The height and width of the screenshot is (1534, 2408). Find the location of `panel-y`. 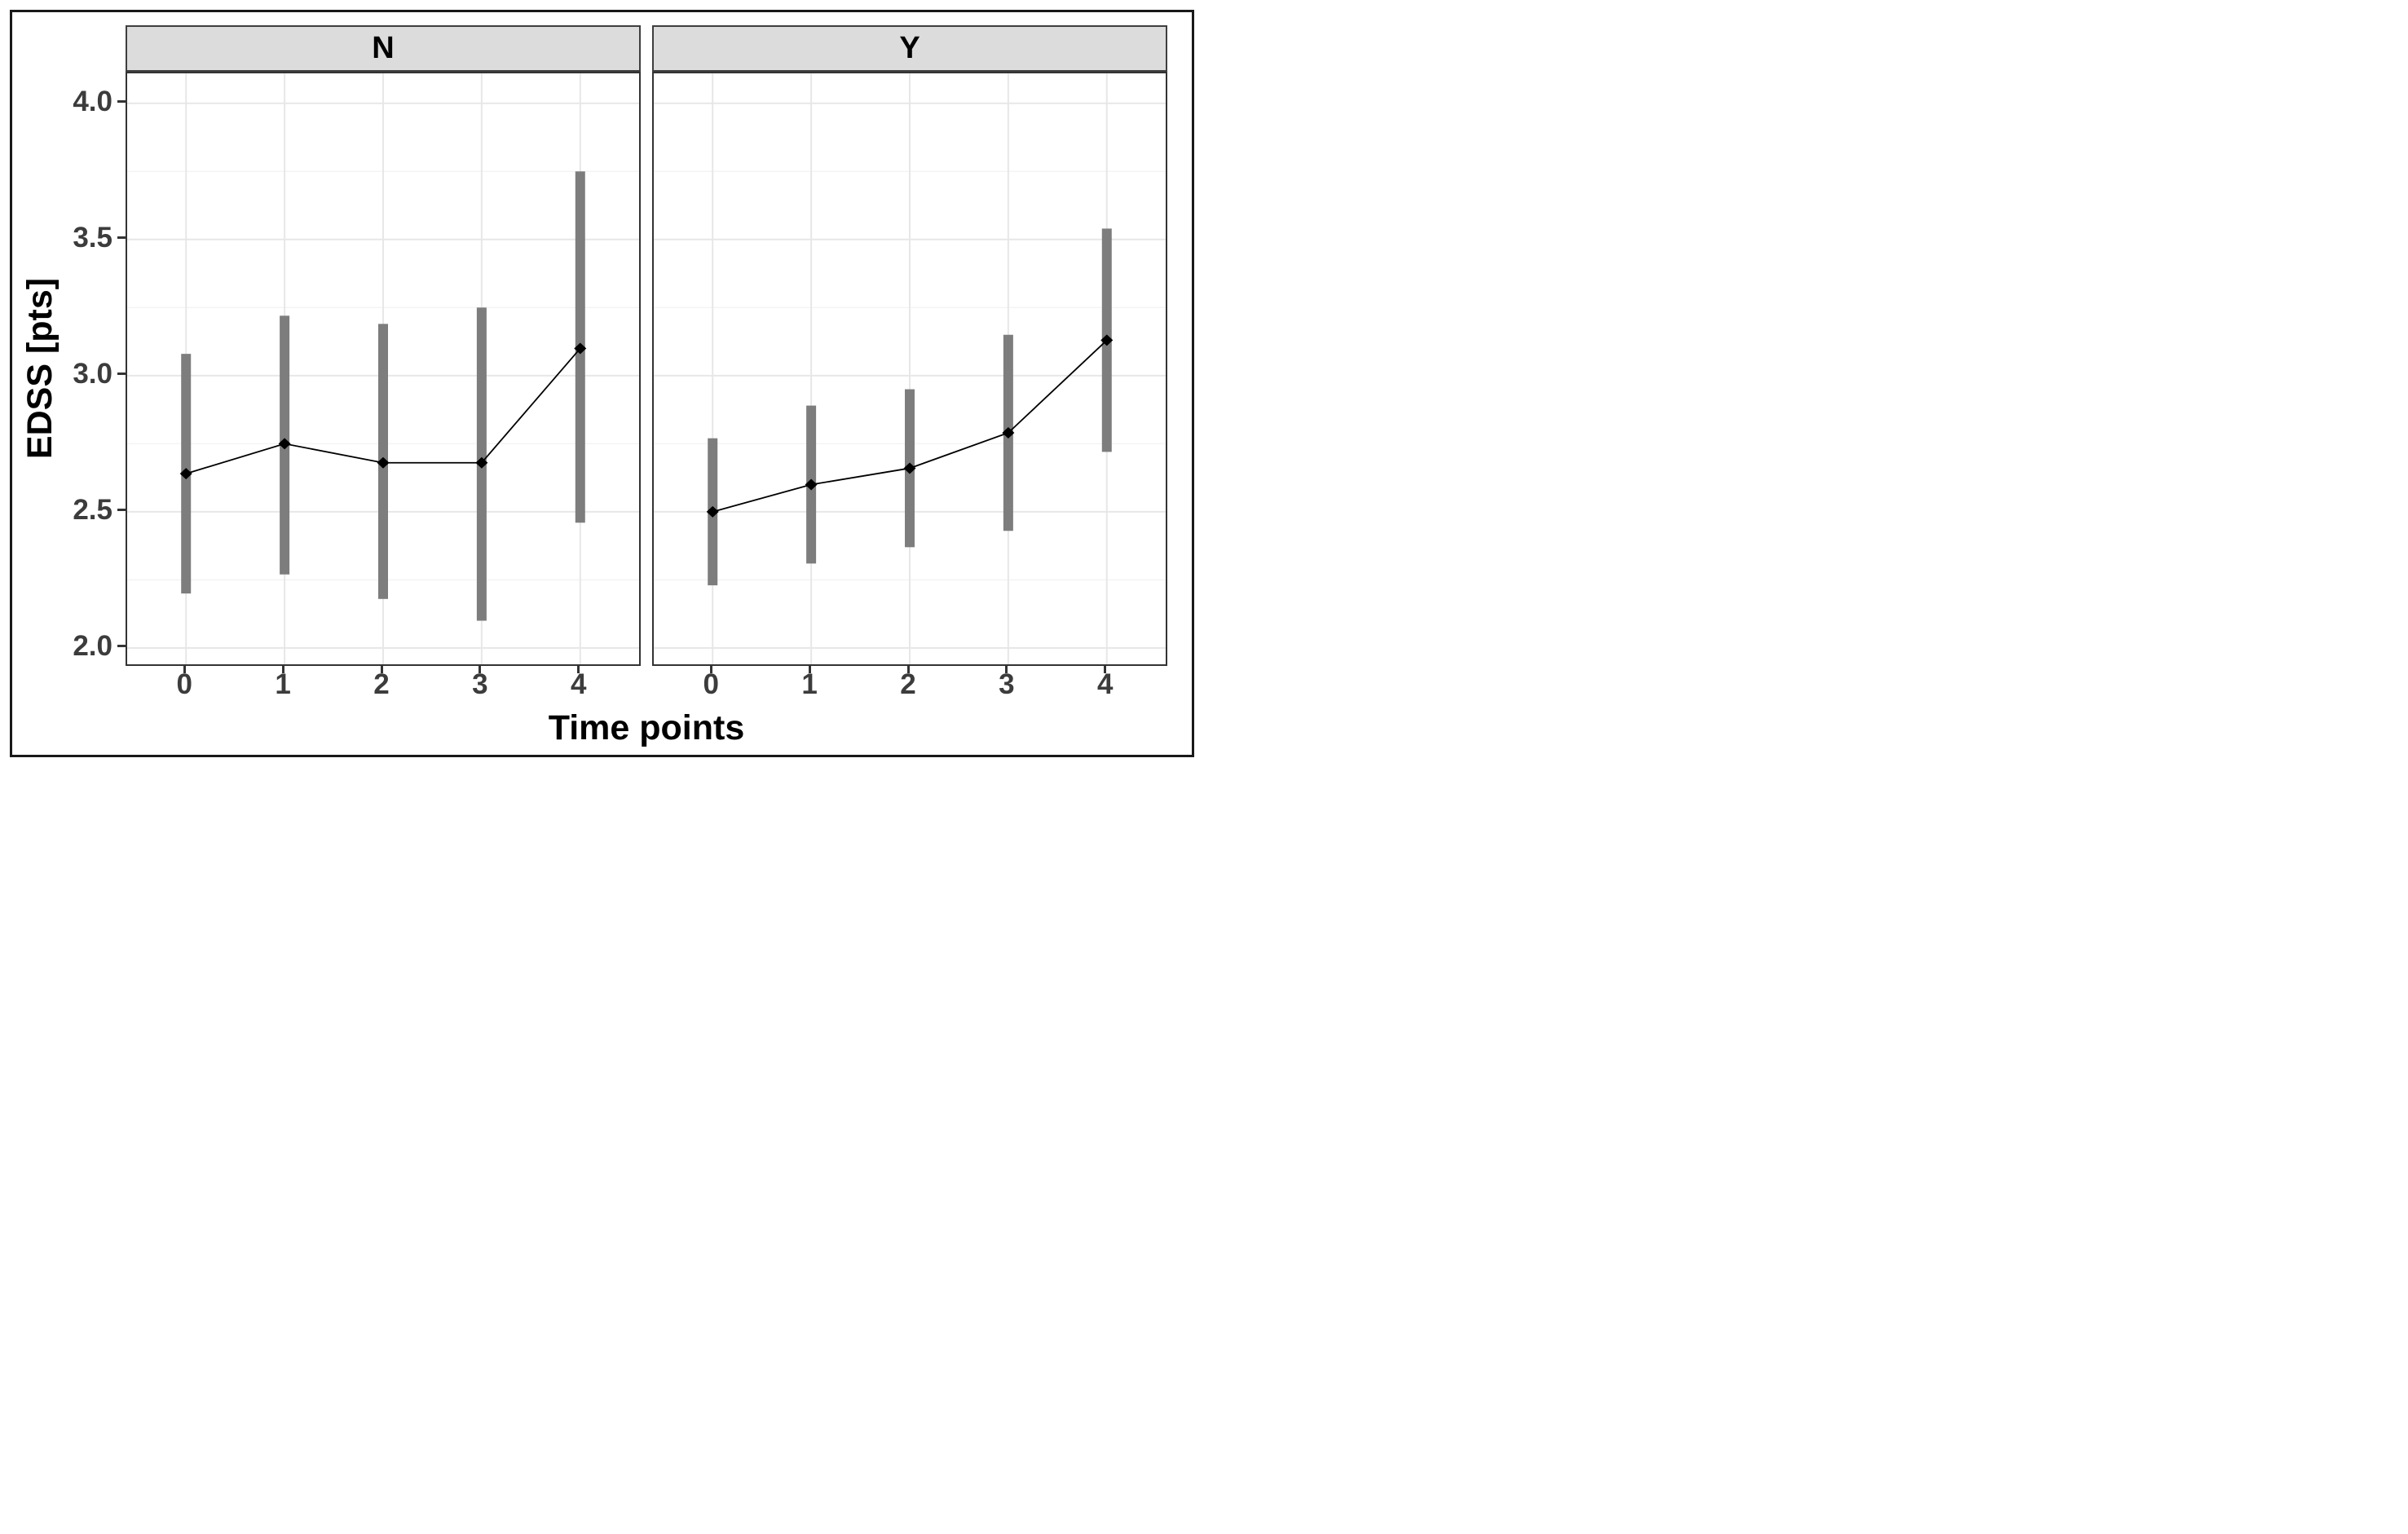

panel-y is located at coordinates (909, 369).